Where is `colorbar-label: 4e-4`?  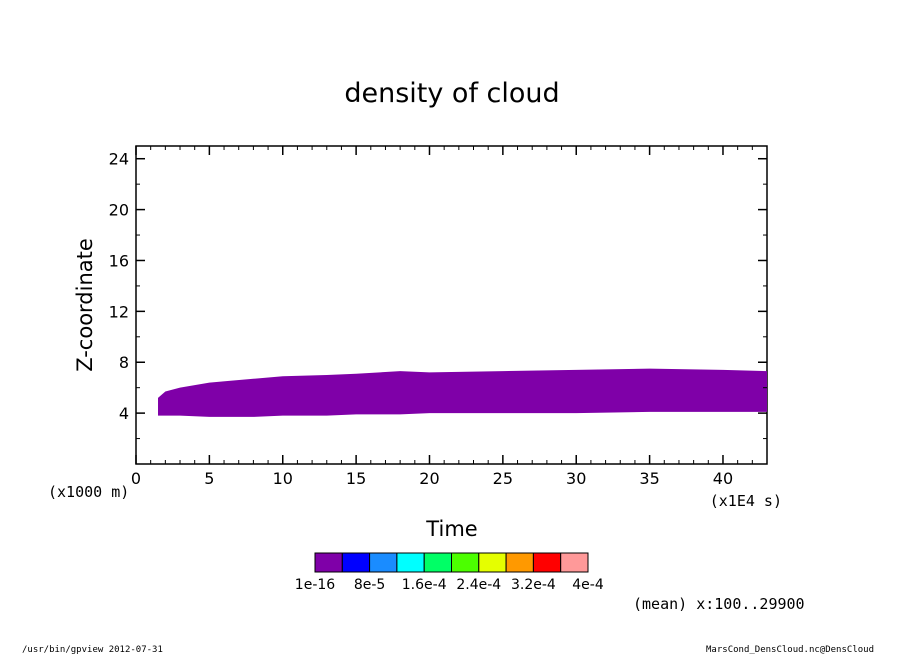 colorbar-label: 4e-4 is located at coordinates (588, 585).